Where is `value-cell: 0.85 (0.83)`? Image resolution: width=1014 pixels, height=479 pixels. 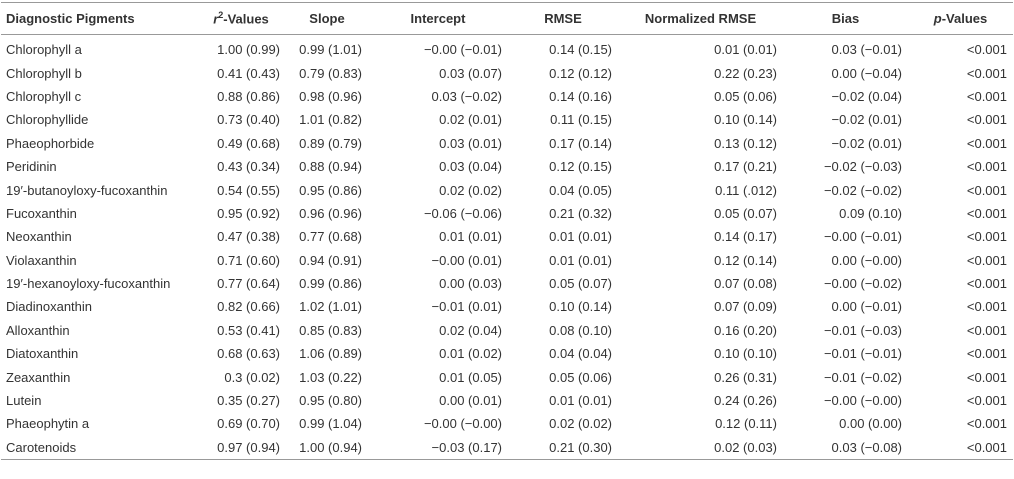
value-cell: 0.85 (0.83) is located at coordinates (330, 330).